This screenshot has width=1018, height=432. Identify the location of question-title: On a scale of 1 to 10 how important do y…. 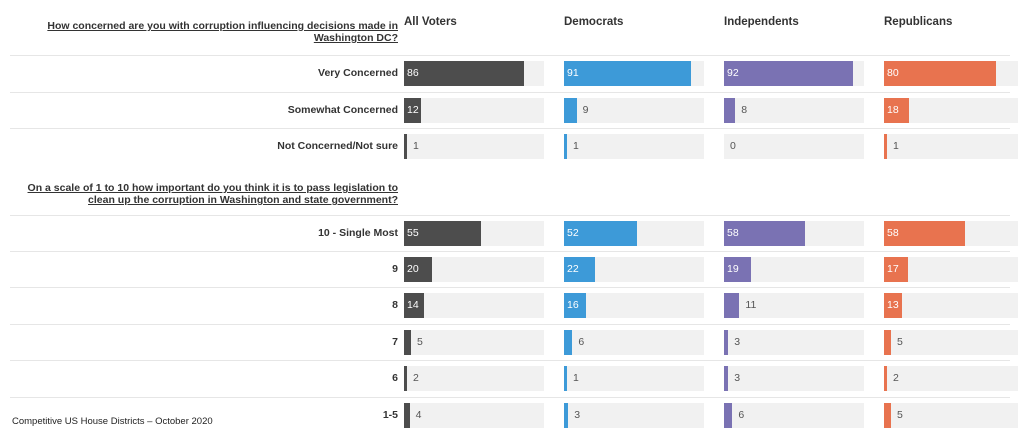
(212, 194).